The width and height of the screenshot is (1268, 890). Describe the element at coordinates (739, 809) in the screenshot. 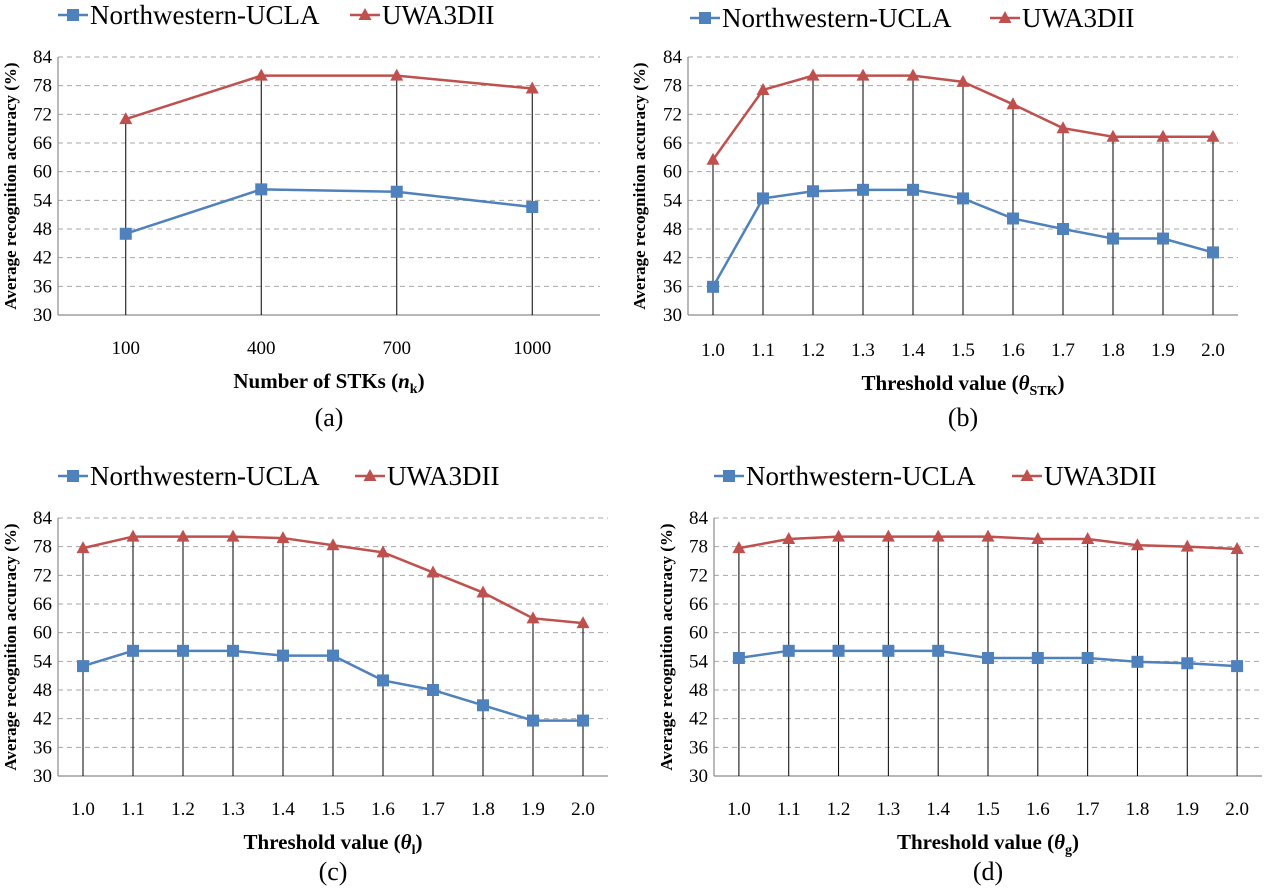

I see `x-tick-label: 1.0` at that location.